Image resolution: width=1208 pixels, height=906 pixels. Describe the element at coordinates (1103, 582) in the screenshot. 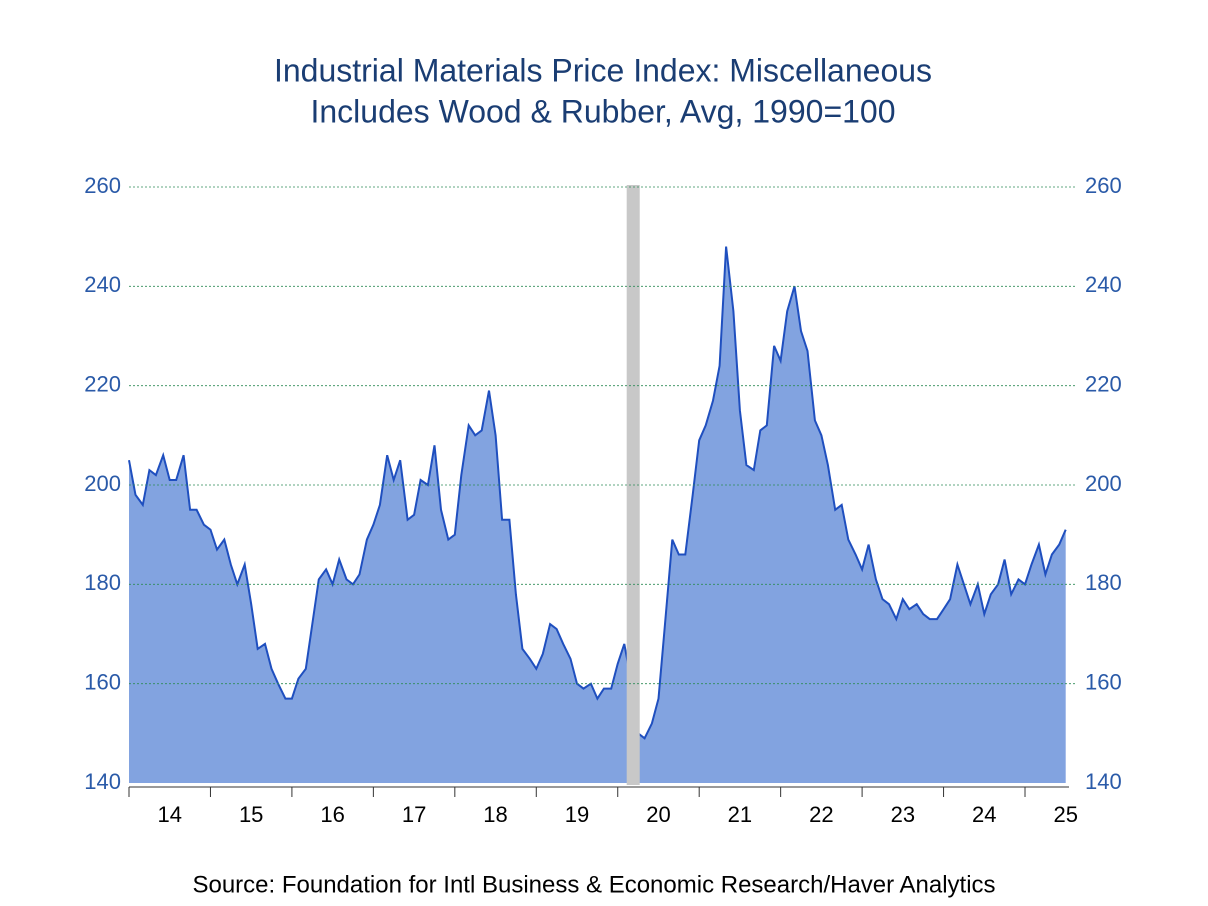

I see `y-tick-label-right: 180` at that location.